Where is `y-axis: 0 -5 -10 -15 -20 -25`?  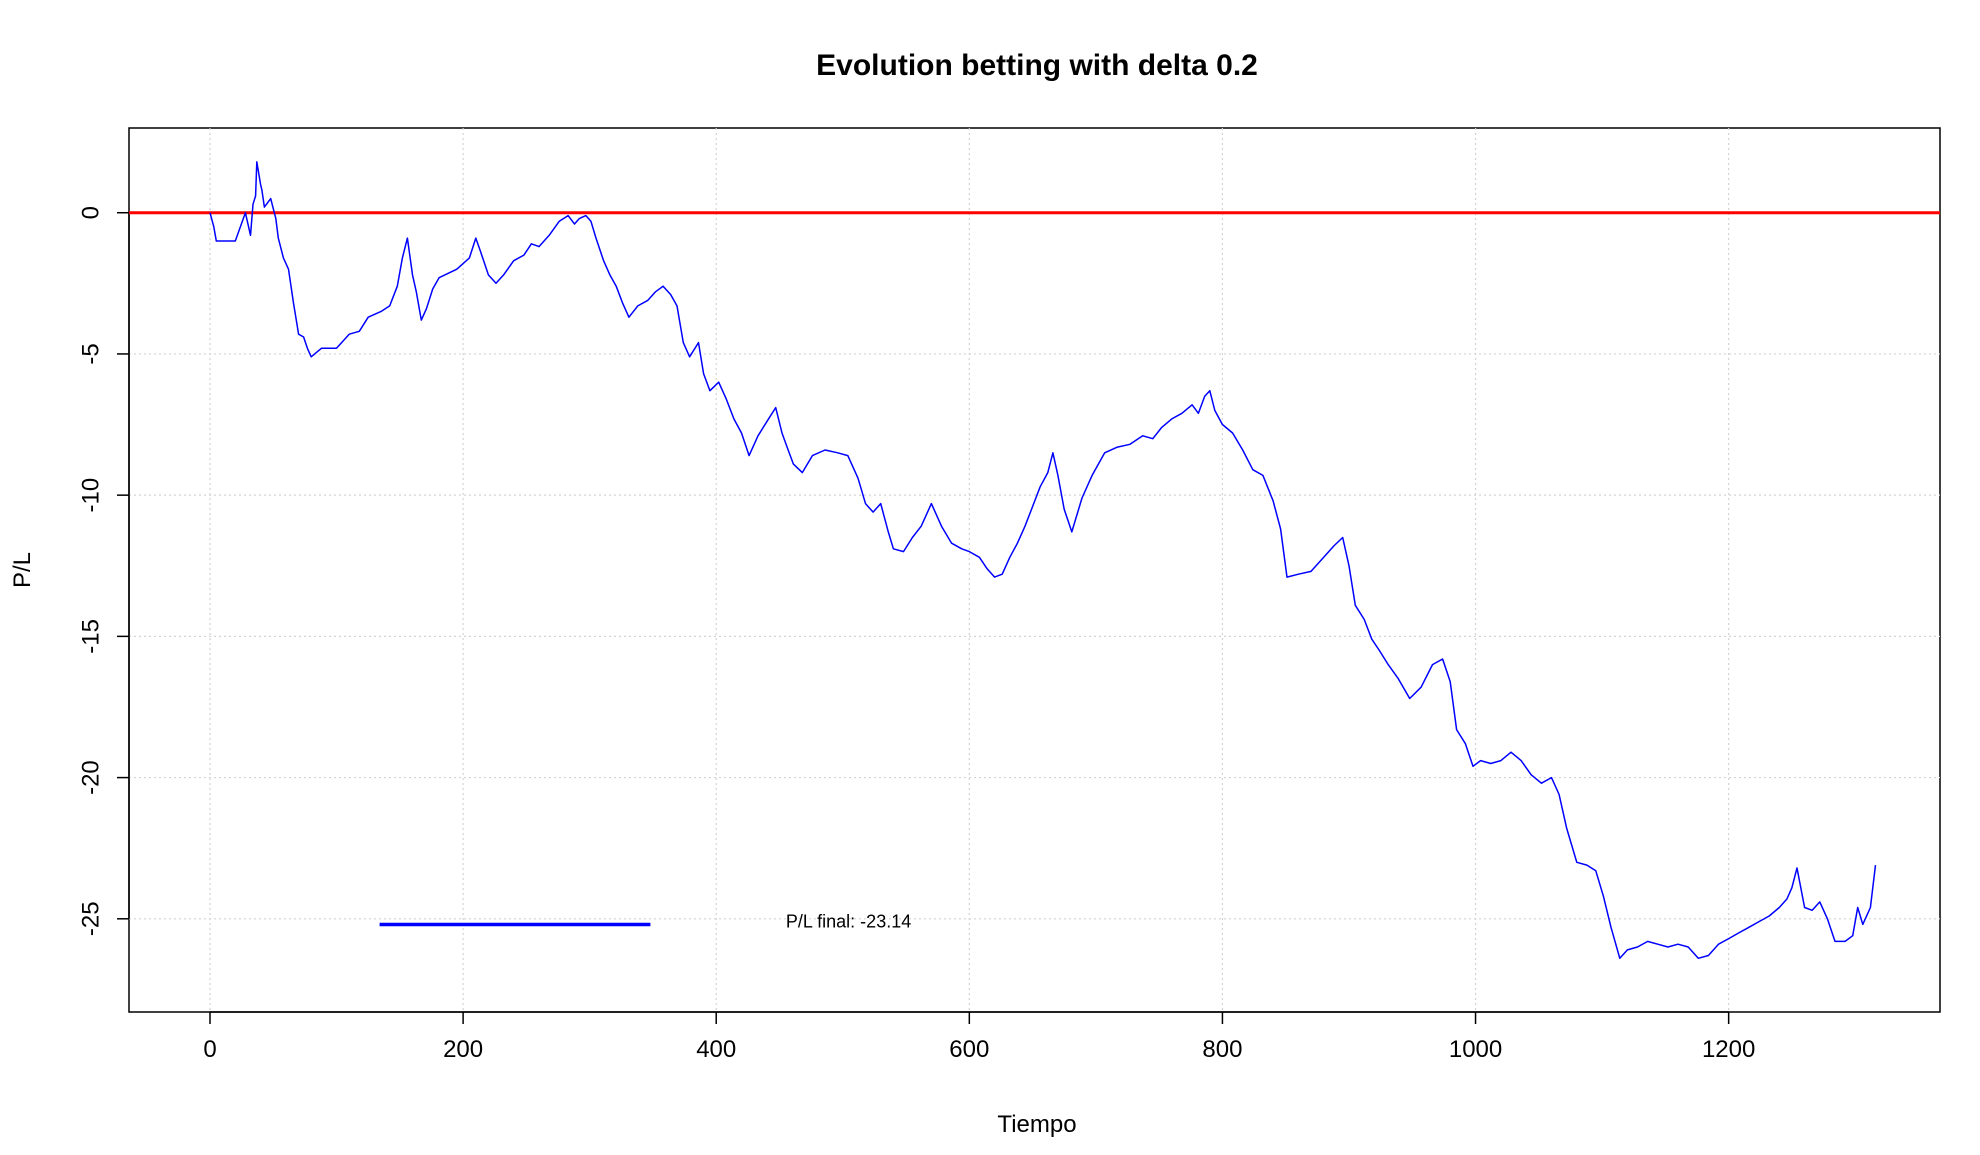 y-axis: 0 -5 -10 -15 -20 -25 is located at coordinates (103, 571).